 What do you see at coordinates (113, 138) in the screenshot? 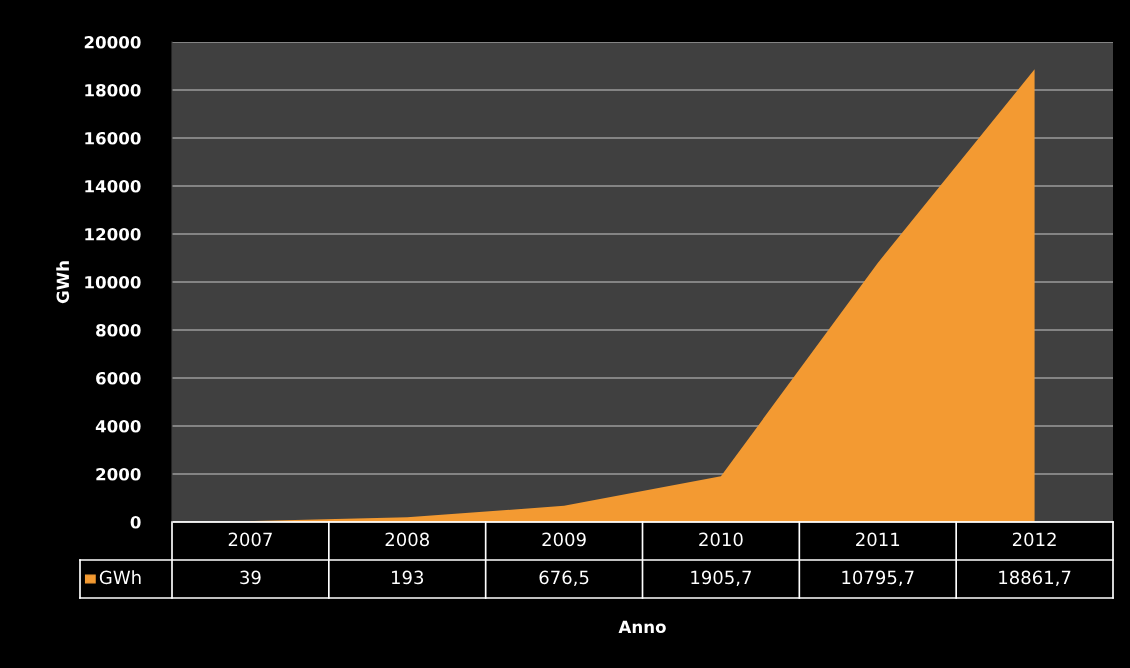
I see `y-tick-label: 16000` at bounding box center [113, 138].